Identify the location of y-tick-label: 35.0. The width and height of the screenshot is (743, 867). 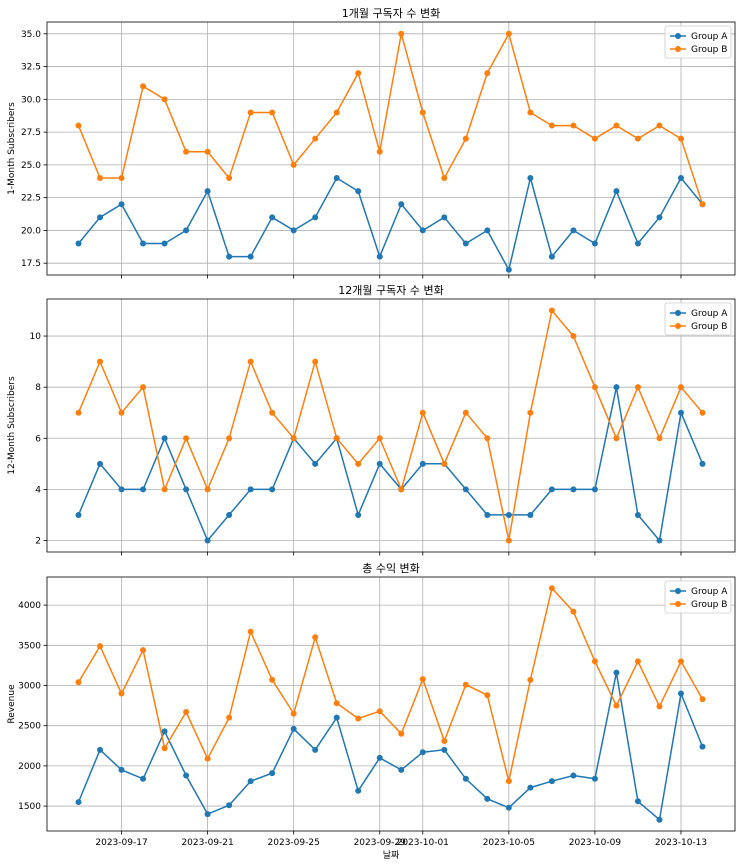
(31, 35).